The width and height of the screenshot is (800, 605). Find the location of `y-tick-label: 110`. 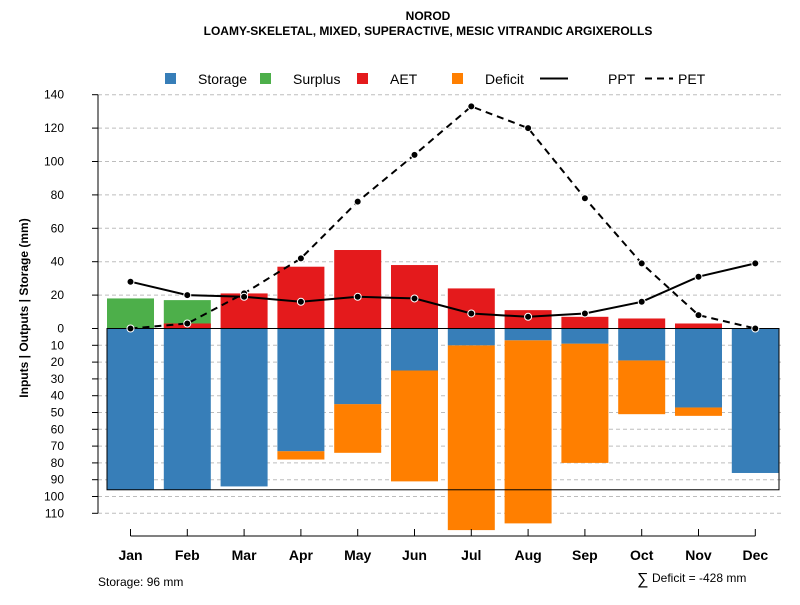

y-tick-label: 110 is located at coordinates (54, 513).